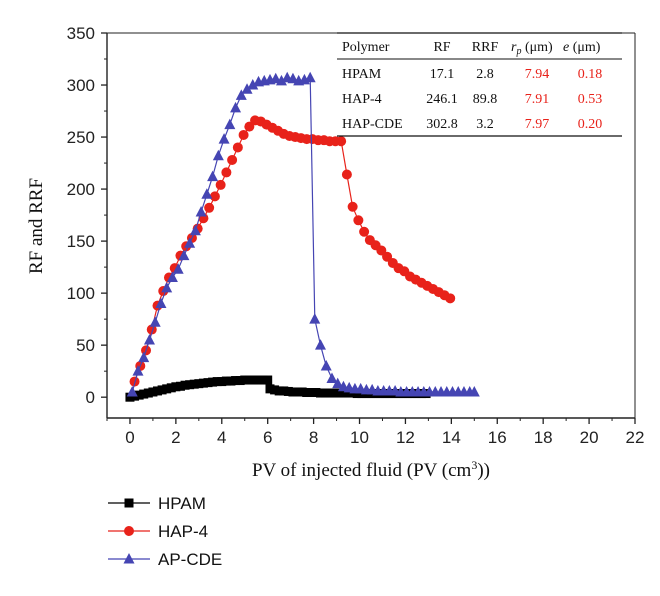 Image resolution: width=660 pixels, height=596 pixels. Describe the element at coordinates (405, 437) in the screenshot. I see `x-tick-label: 12` at that location.